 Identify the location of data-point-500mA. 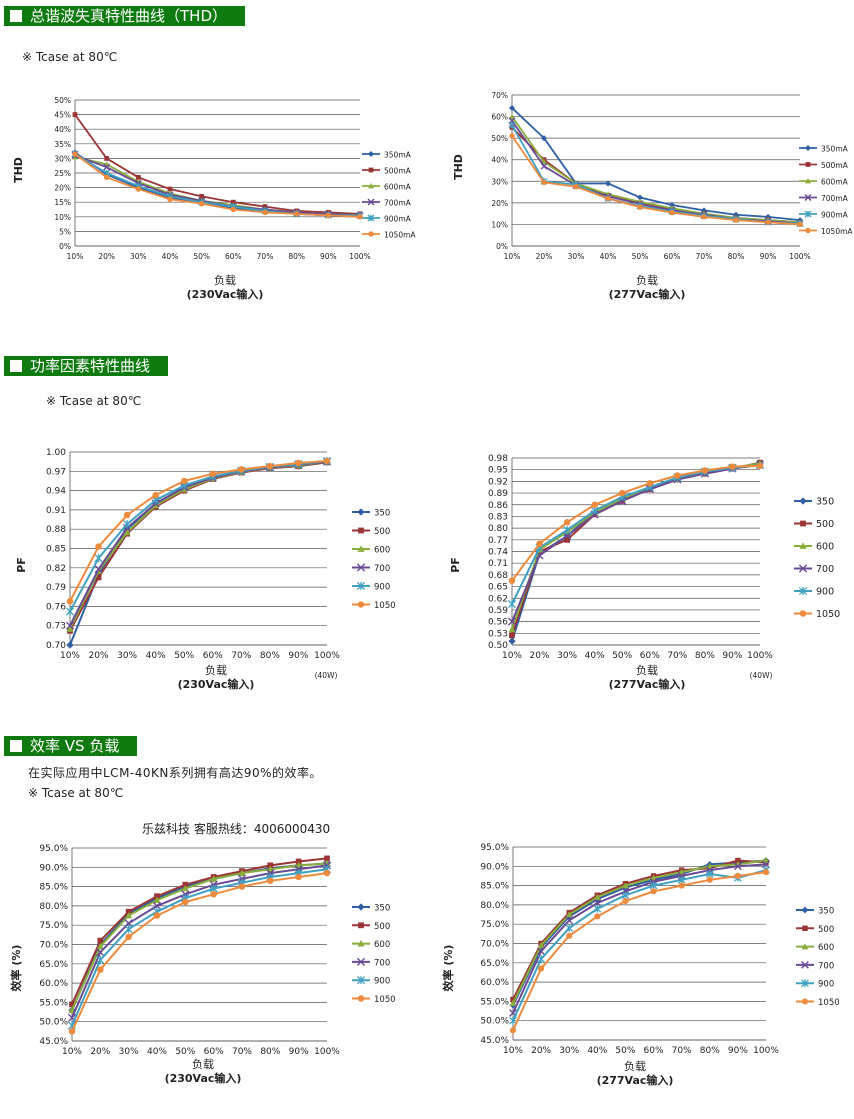
(202, 196).